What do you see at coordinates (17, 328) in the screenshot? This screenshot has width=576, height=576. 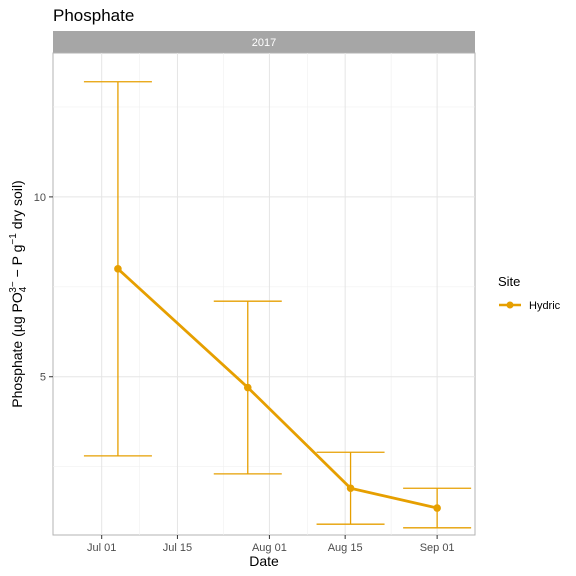 I see `y-axis-title-mu: µ` at bounding box center [17, 328].